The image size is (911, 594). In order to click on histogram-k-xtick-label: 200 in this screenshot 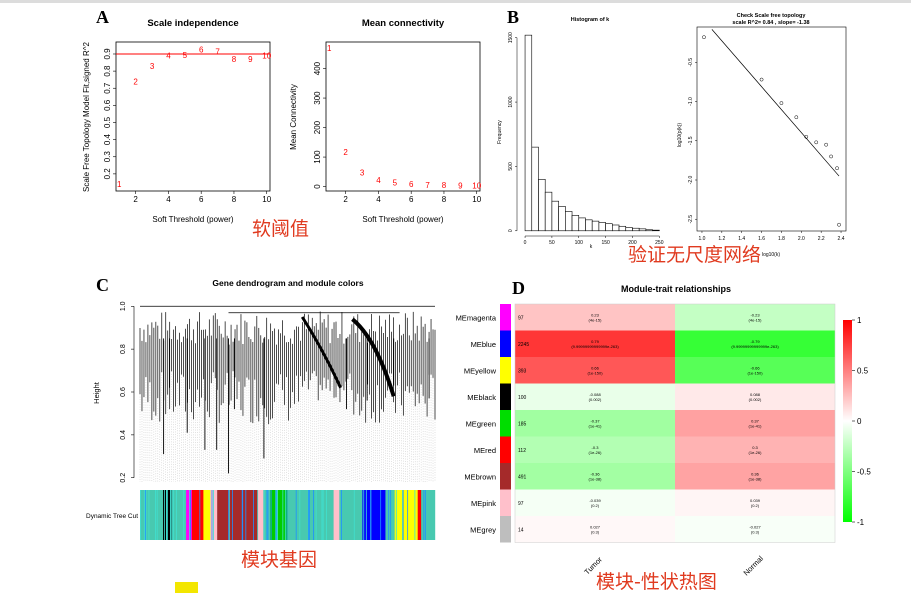, I will do `click(632, 243)`.